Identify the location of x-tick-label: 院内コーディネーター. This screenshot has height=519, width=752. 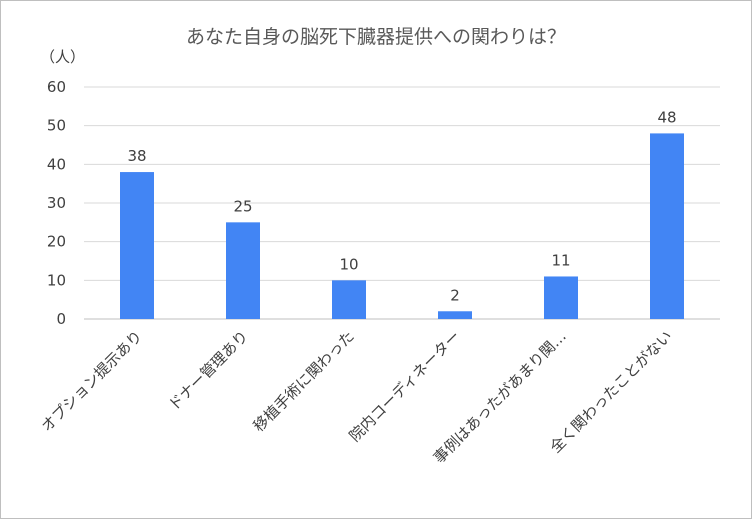
(405, 386).